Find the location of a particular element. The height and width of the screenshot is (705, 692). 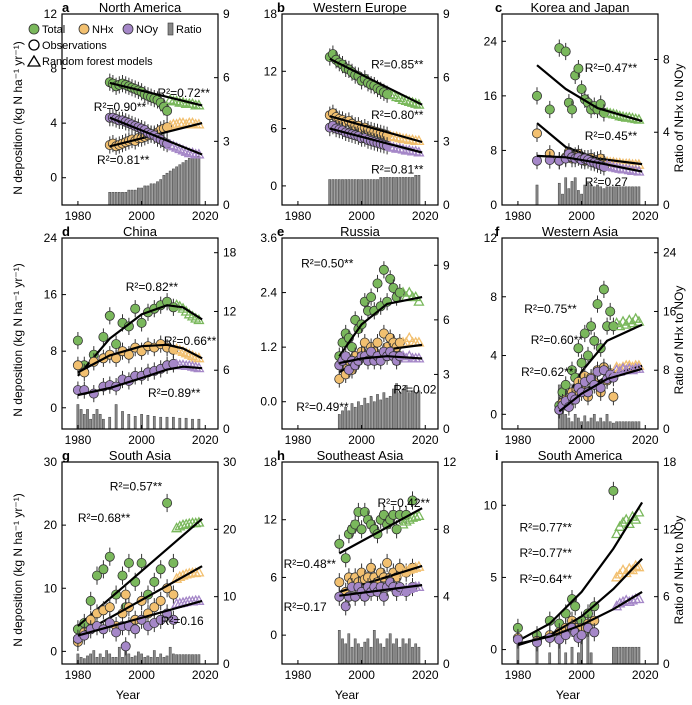

trend-line-nhx-d is located at coordinates (140, 358).